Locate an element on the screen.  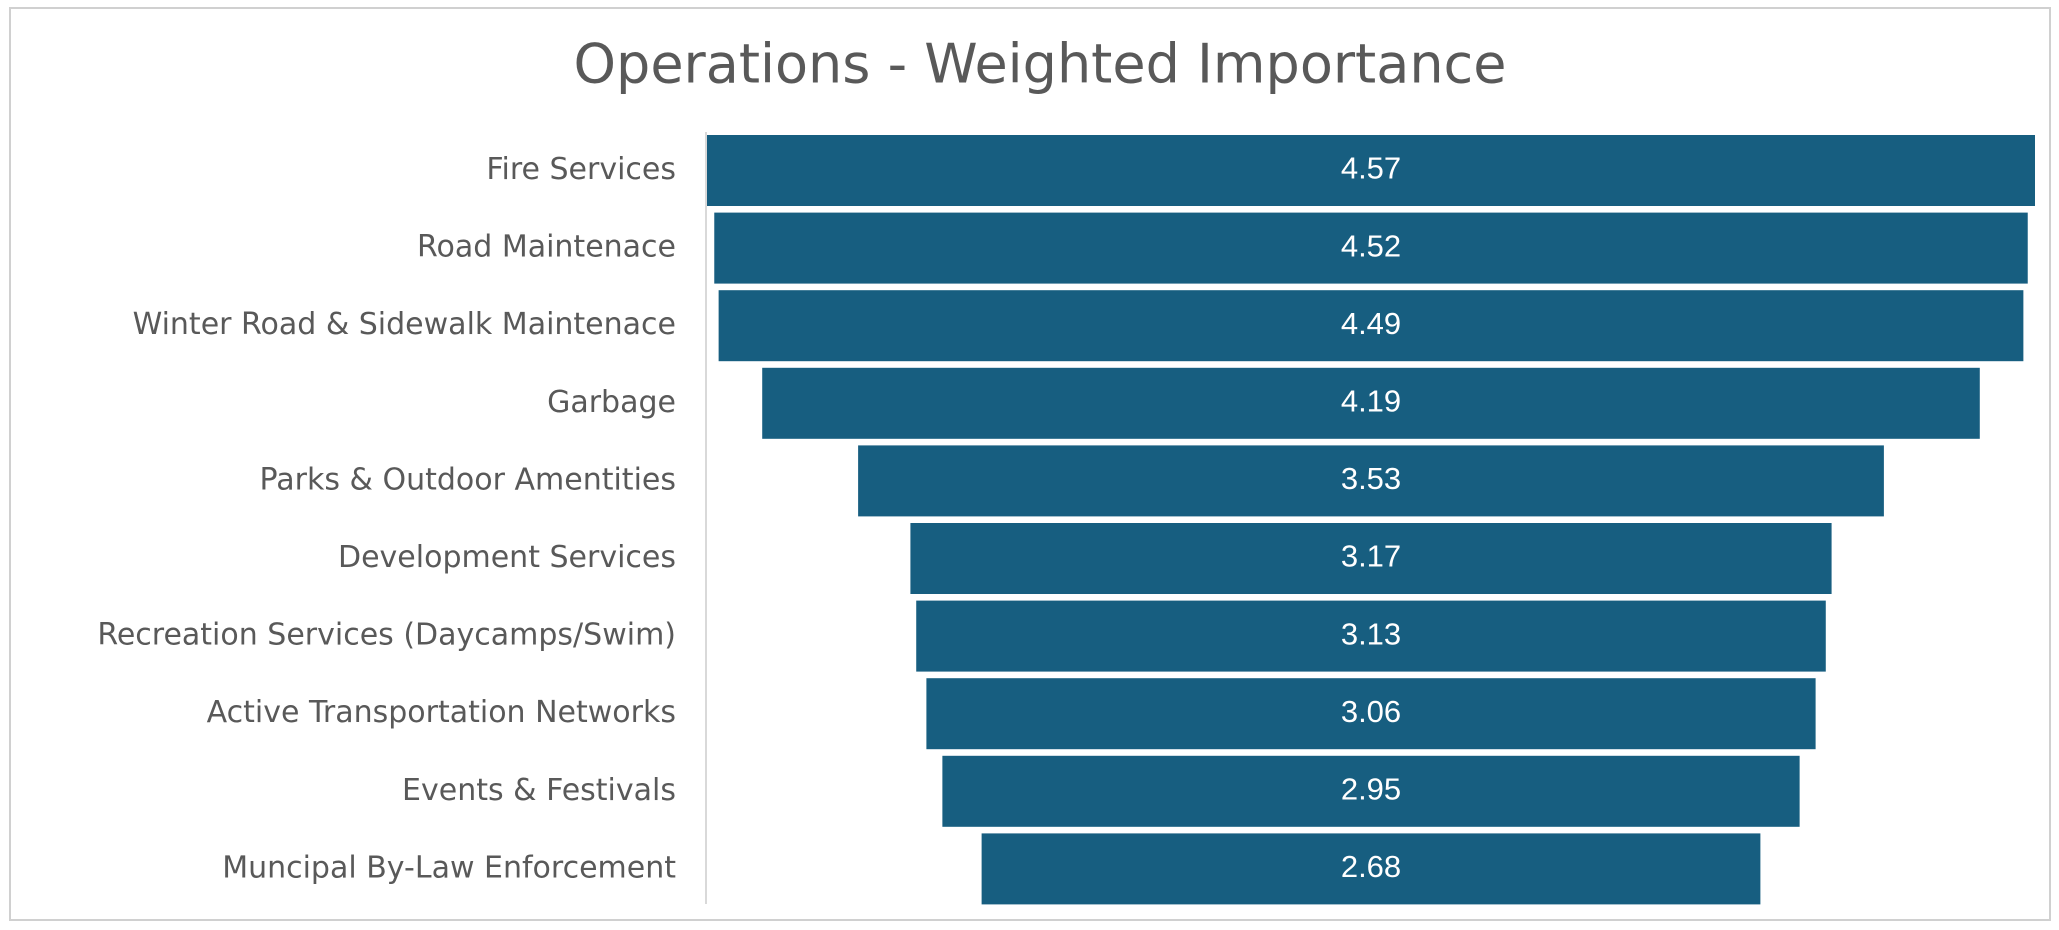
value-label: 3.17 is located at coordinates (1371, 556).